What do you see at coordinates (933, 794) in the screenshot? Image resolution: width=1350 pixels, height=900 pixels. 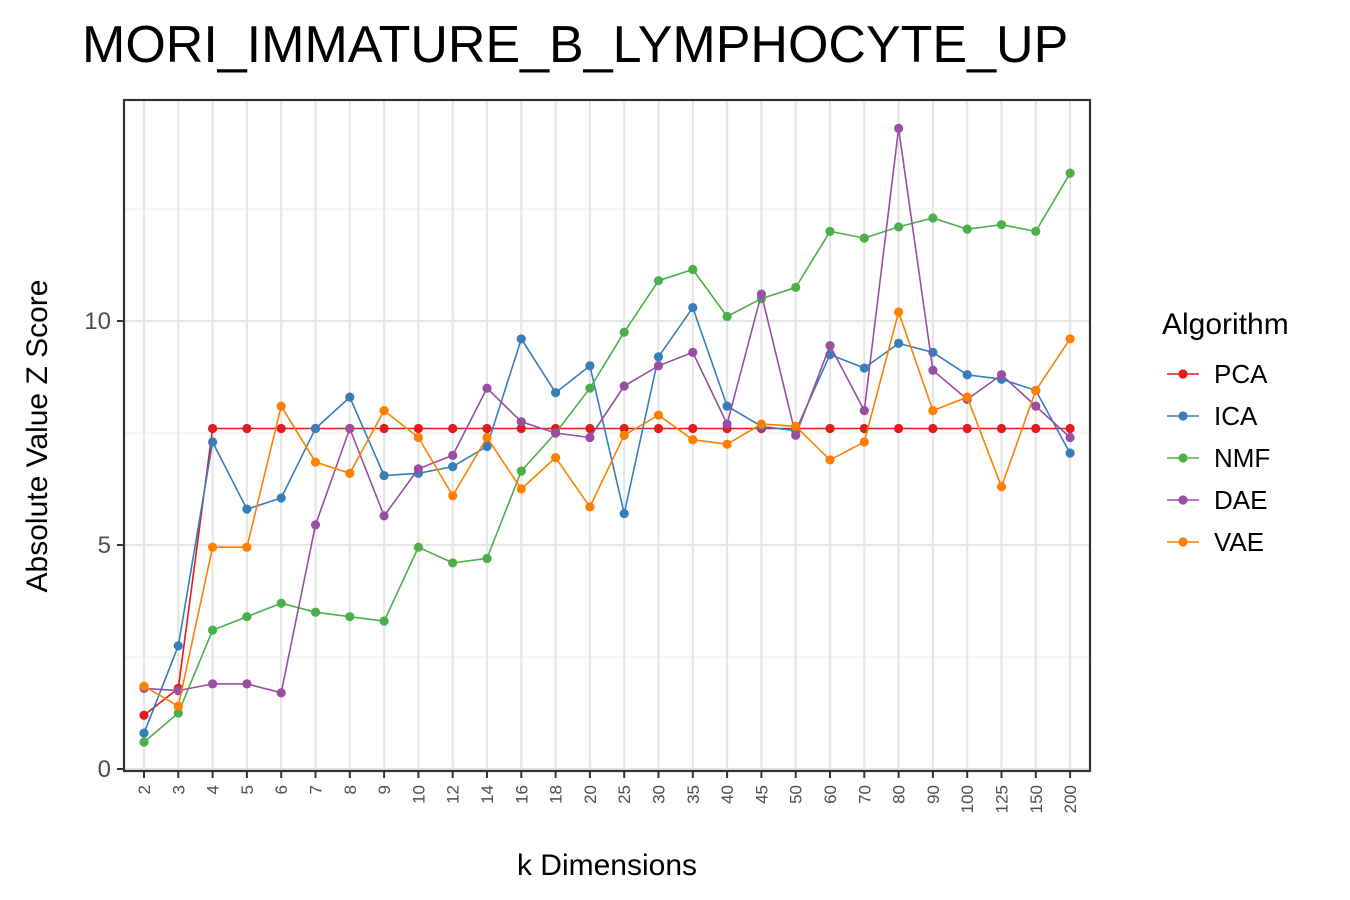 I see `x-tick-label: 90` at bounding box center [933, 794].